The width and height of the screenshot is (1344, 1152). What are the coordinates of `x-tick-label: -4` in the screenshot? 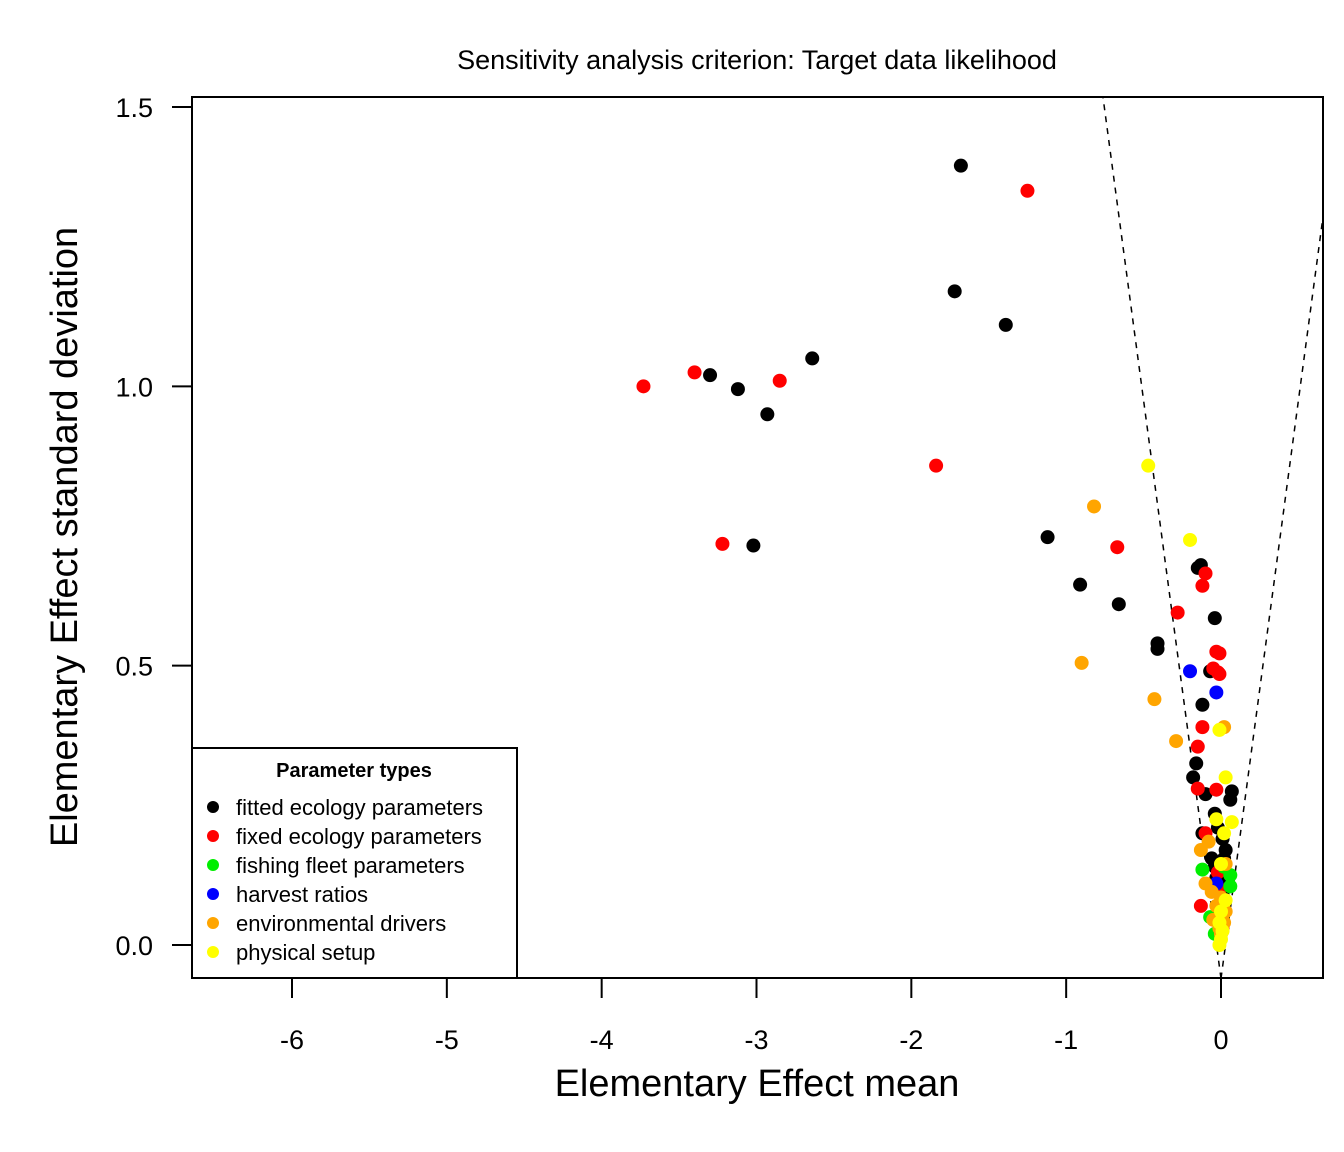 It's located at (602, 1040).